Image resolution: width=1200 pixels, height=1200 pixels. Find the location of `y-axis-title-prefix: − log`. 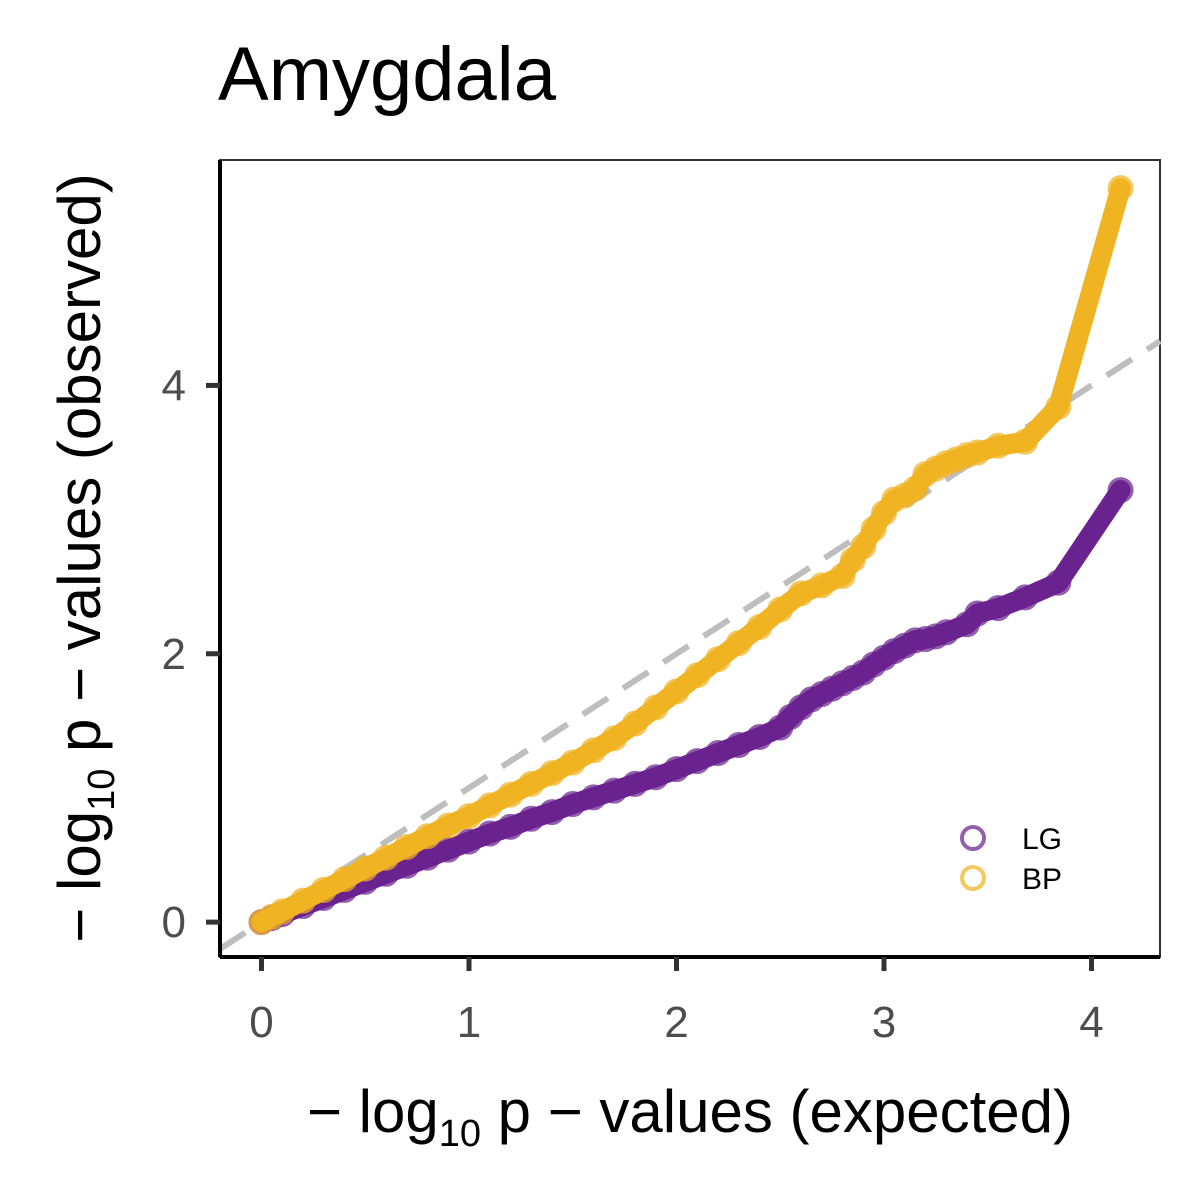

y-axis-title-prefix: − log is located at coordinates (79, 877).